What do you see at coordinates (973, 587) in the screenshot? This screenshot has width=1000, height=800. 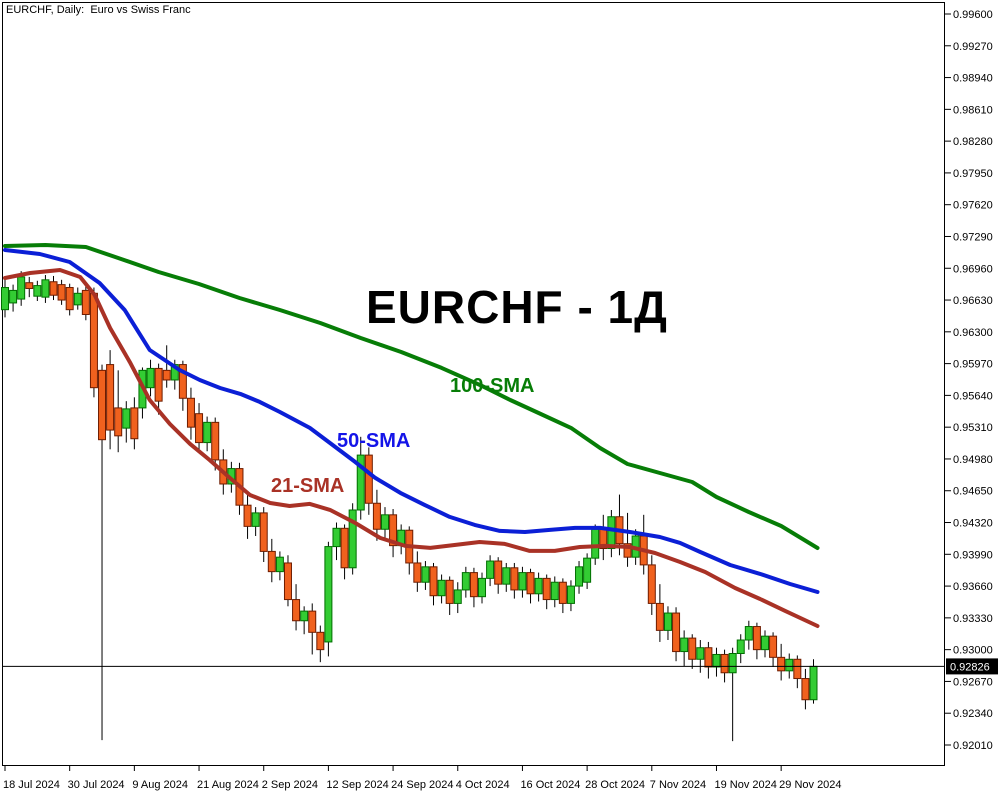 I see `price-tick-label: 0.93660` at bounding box center [973, 587].